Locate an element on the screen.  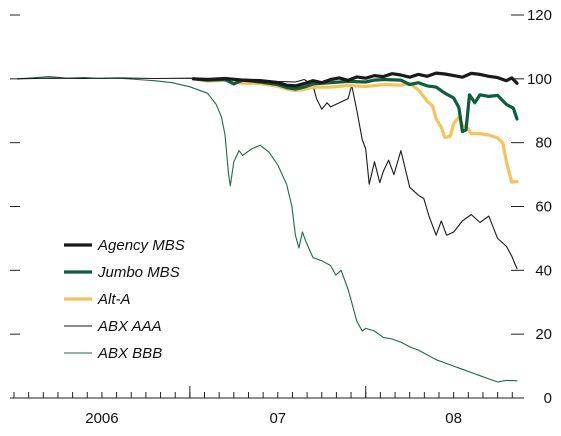
legend-label: Agency MBS is located at coordinates (141, 245).